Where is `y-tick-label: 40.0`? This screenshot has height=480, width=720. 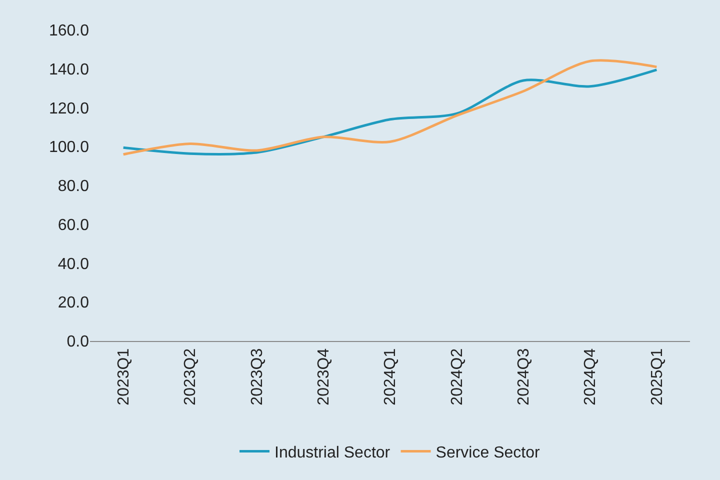 y-tick-label: 40.0 is located at coordinates (74, 264).